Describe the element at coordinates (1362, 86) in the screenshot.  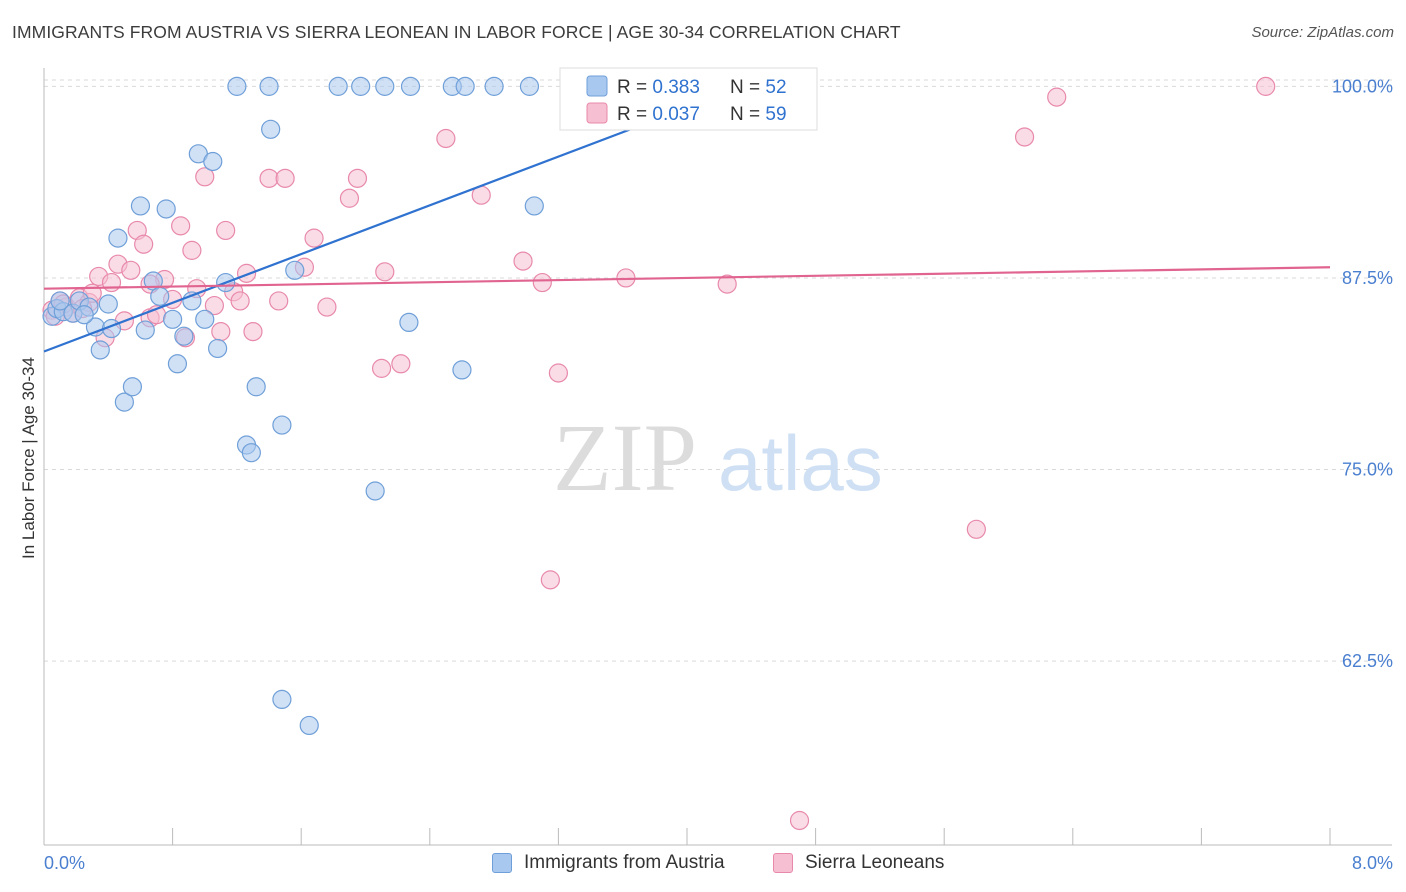
I see `y-tick-label-3: 100.0%` at that location.